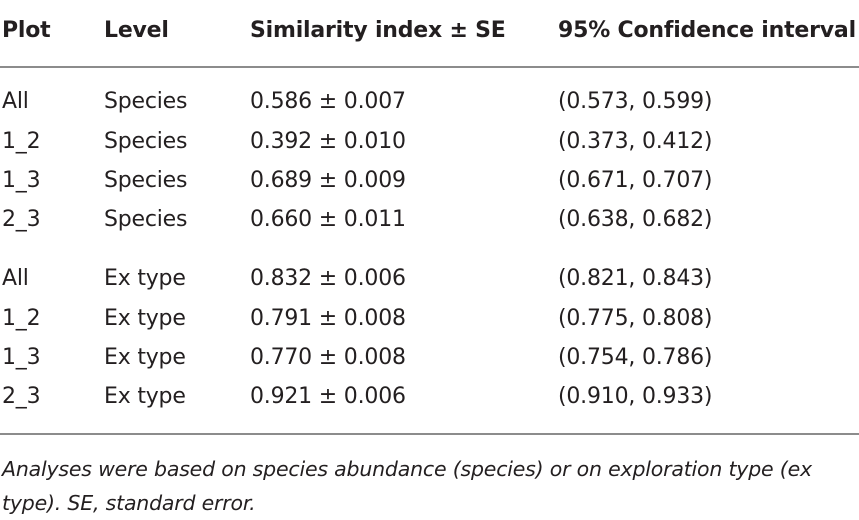 The height and width of the screenshot is (520, 859). I want to click on cell-similarity: 0.791 ± 0.008, so click(328, 318).